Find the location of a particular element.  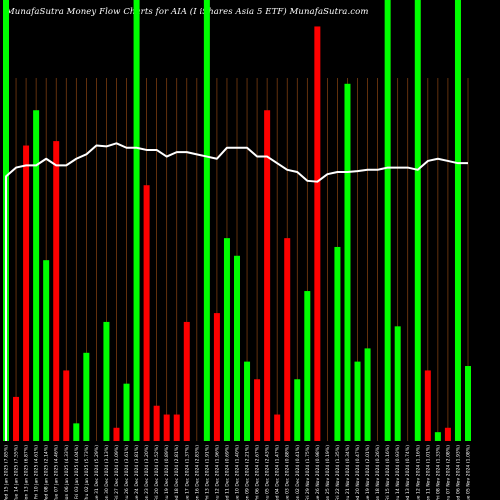

x-tick-label: Tue 14 Jan 2025 (7.55%) is located at coordinates (17, 472).